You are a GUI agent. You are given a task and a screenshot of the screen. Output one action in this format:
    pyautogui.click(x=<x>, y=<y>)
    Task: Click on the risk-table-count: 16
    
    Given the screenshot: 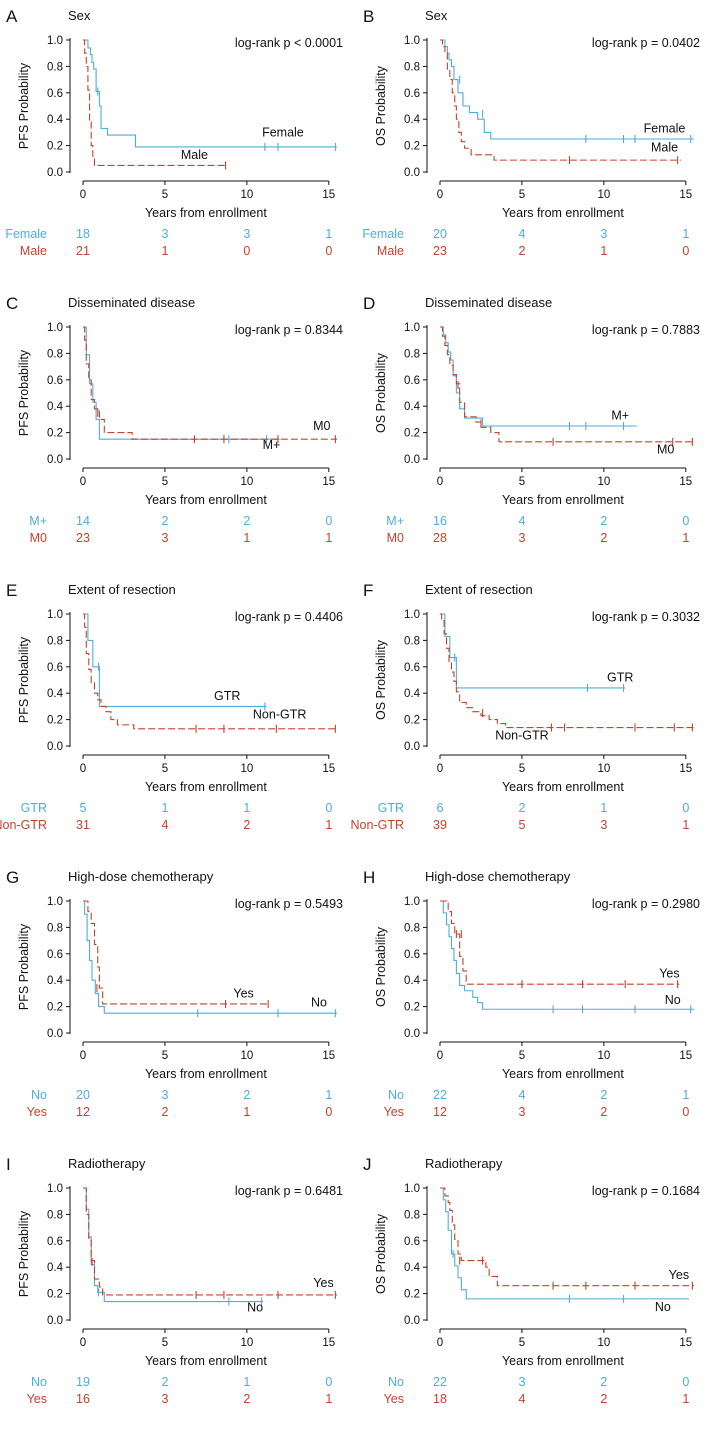 What is the action you would take?
    pyautogui.click(x=83, y=1399)
    